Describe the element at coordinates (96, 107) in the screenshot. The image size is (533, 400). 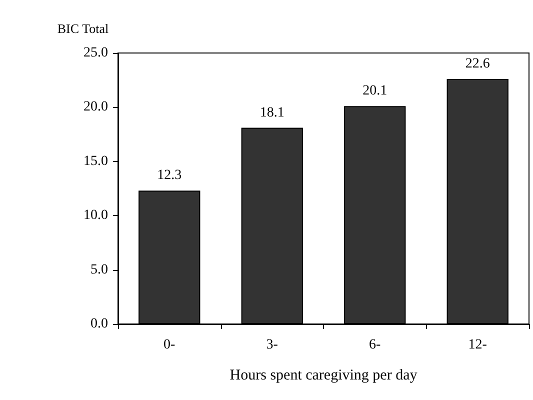
I see `y-tick-label: 20.0` at that location.